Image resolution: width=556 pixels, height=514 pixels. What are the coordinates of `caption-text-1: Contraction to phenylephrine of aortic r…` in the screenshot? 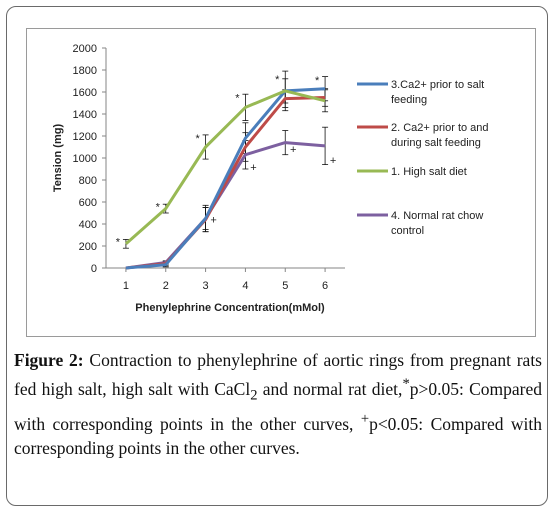 It's located at (278, 374).